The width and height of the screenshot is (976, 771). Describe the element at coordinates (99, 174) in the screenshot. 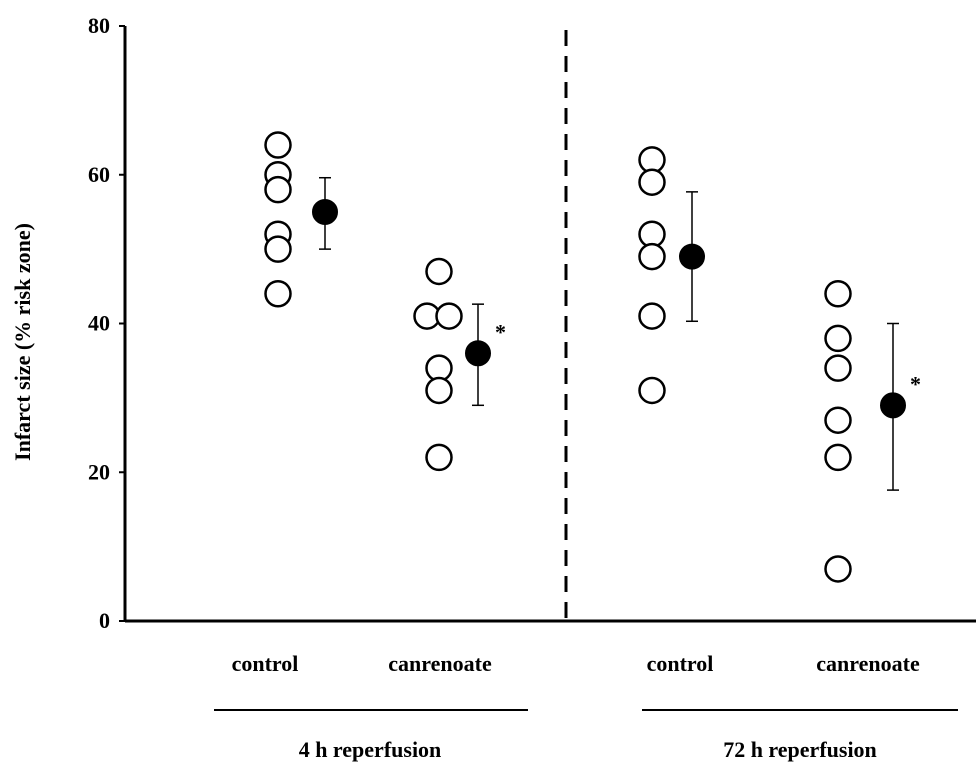

I see `y-tick-label: 60` at that location.